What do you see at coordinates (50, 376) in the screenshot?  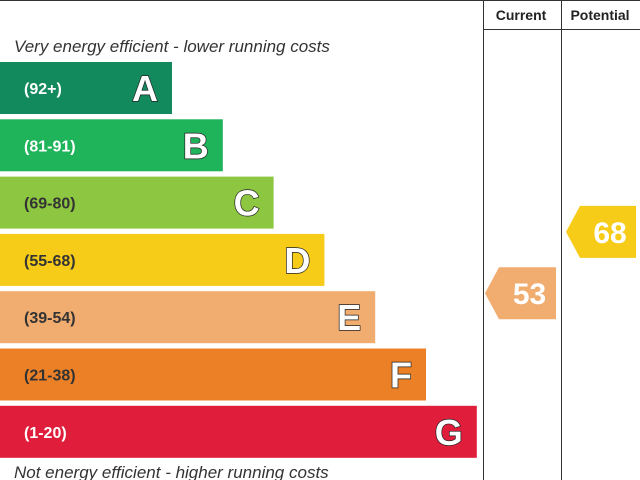 I see `band-f-range: (21-38)` at bounding box center [50, 376].